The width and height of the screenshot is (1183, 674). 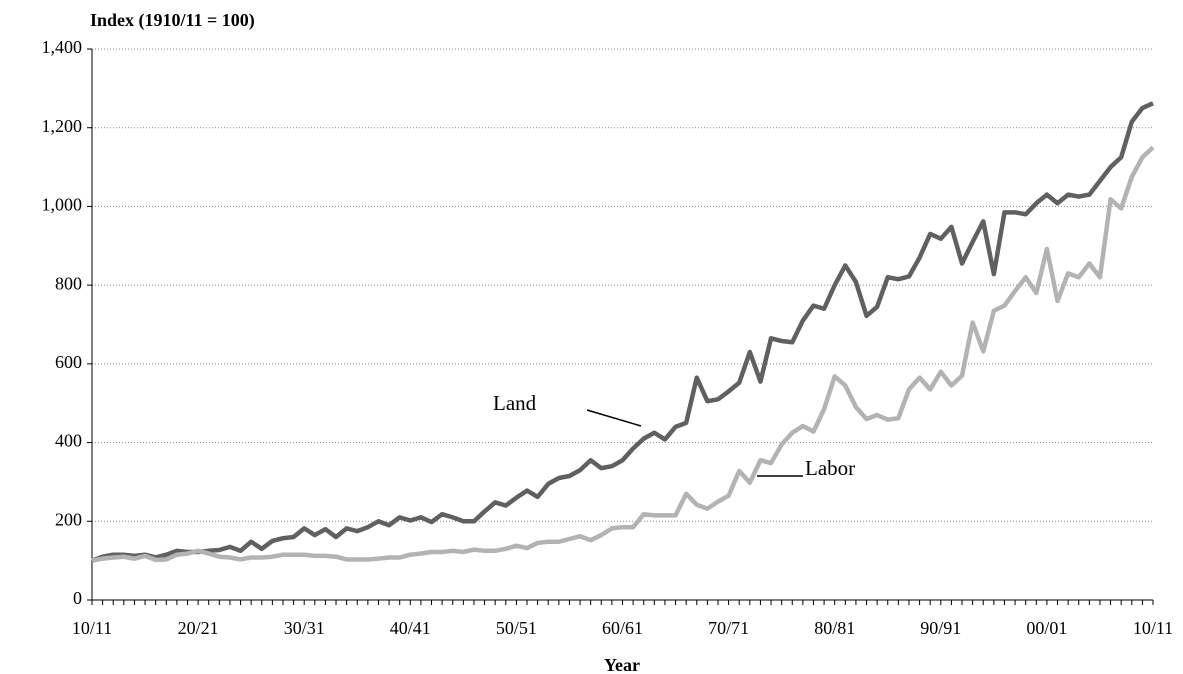 What do you see at coordinates (834, 628) in the screenshot?
I see `x-tick-label: 80/81` at bounding box center [834, 628].